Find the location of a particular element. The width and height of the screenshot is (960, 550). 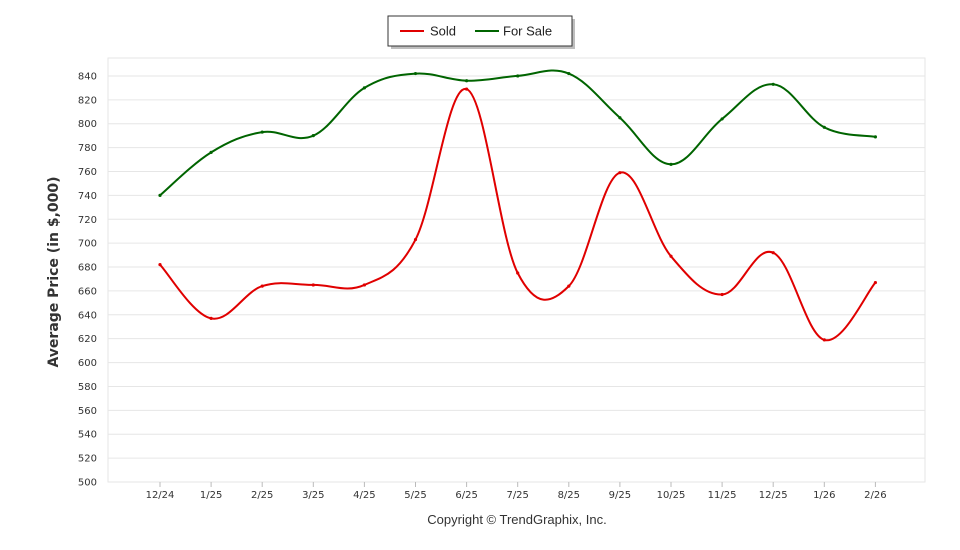

x-tick-label: 11/25 is located at coordinates (722, 495).